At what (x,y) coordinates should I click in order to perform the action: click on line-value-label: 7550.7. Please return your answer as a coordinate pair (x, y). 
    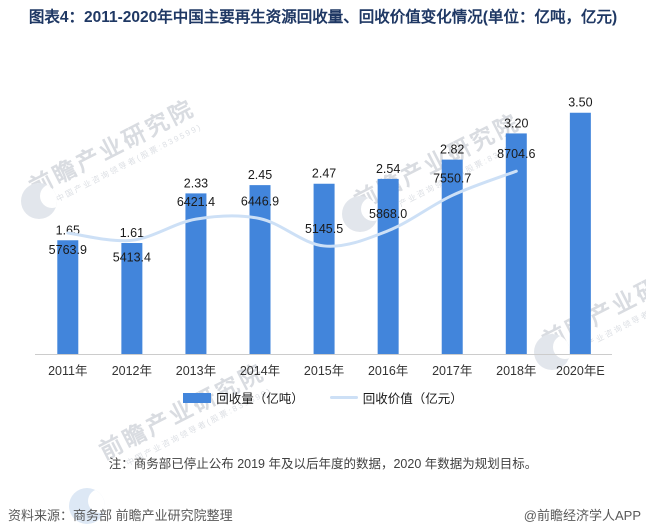
    Looking at the image, I should click on (452, 178).